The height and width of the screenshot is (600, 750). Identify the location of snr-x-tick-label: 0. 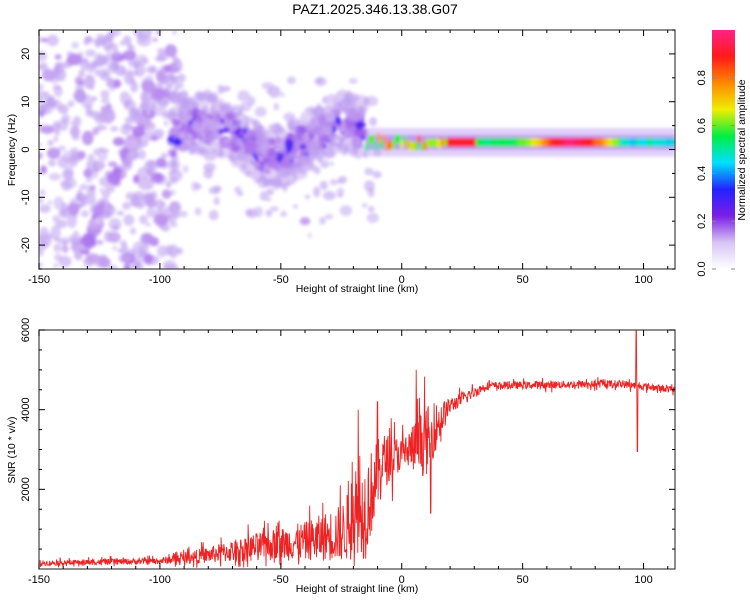
(402, 580).